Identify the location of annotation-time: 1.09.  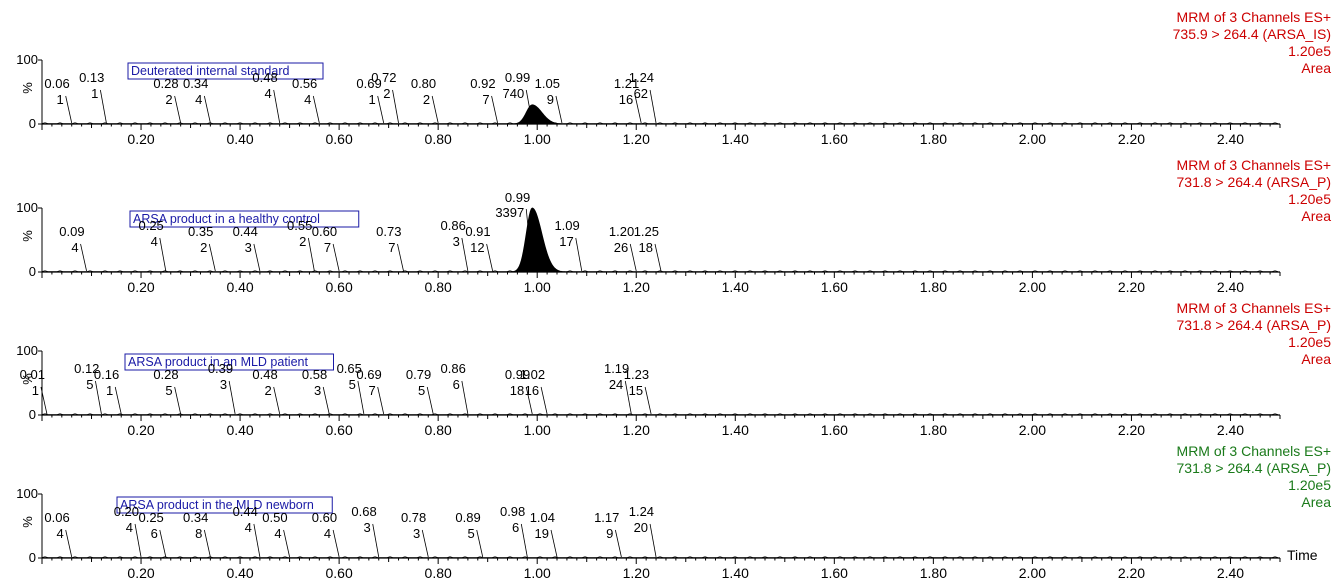
(566, 225).